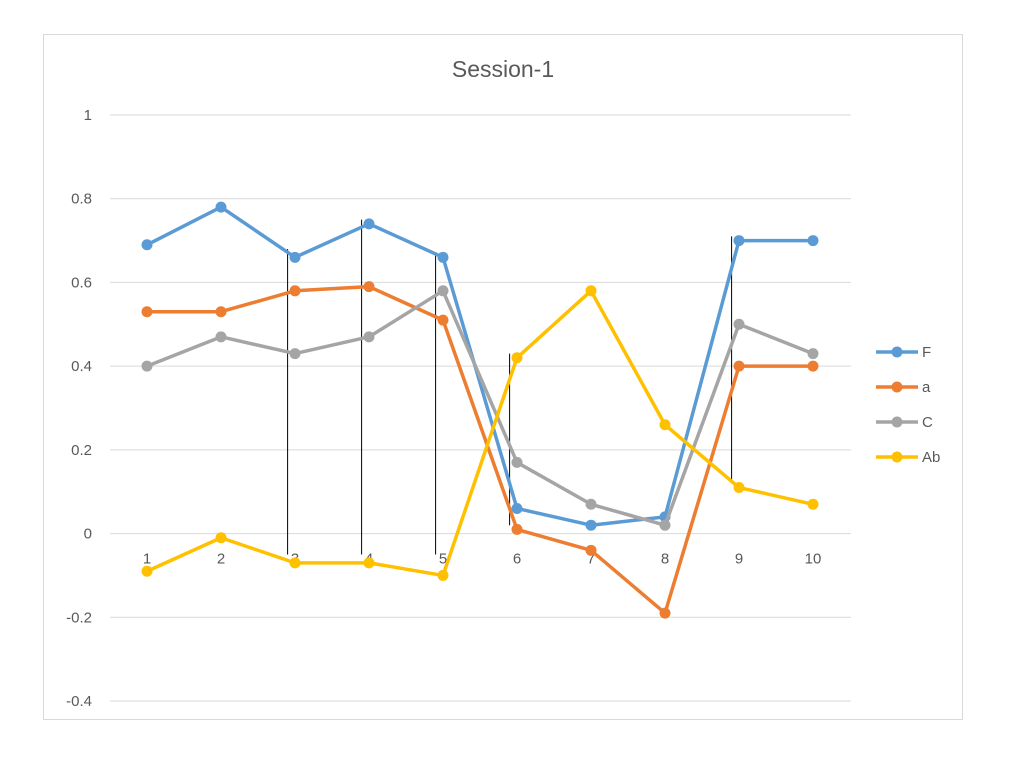 Image resolution: width=1024 pixels, height=768 pixels. What do you see at coordinates (79, 701) in the screenshot?
I see `y-tick-label: -0.4` at bounding box center [79, 701].